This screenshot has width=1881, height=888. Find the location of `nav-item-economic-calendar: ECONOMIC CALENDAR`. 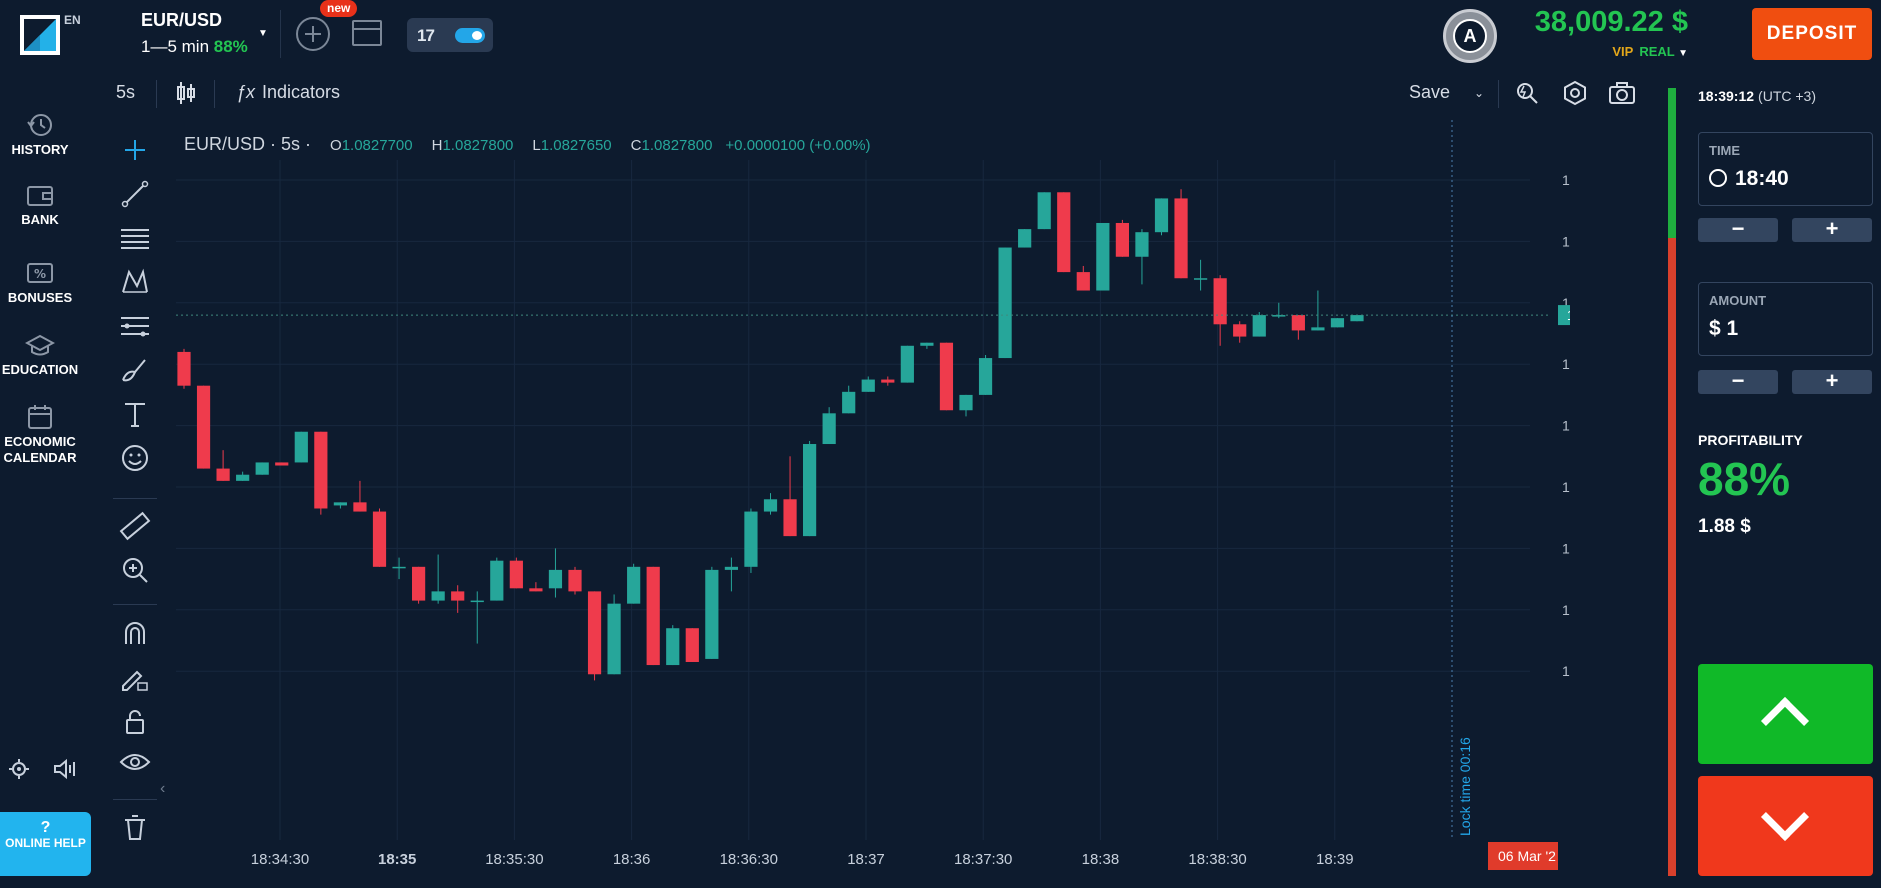

nav-item-economic-calendar: ECONOMIC CALENDAR is located at coordinates (40, 435).